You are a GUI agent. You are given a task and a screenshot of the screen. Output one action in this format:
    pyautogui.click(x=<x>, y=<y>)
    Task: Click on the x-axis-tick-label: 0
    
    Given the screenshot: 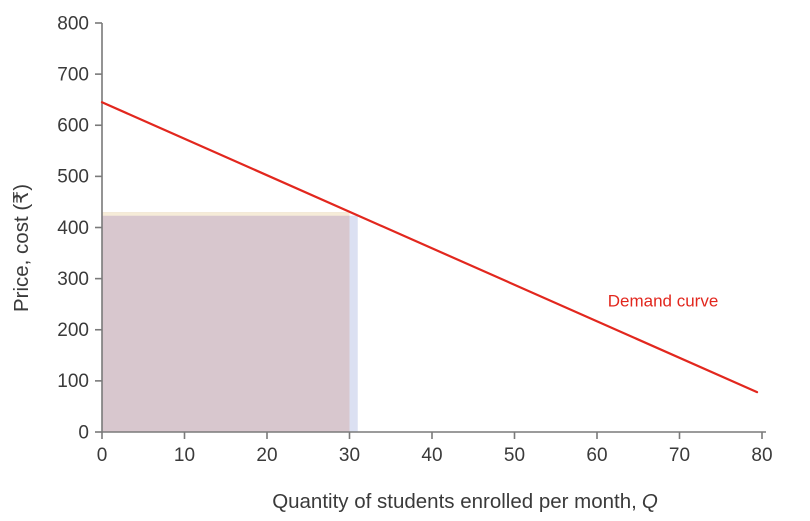 What is the action you would take?
    pyautogui.click(x=102, y=455)
    